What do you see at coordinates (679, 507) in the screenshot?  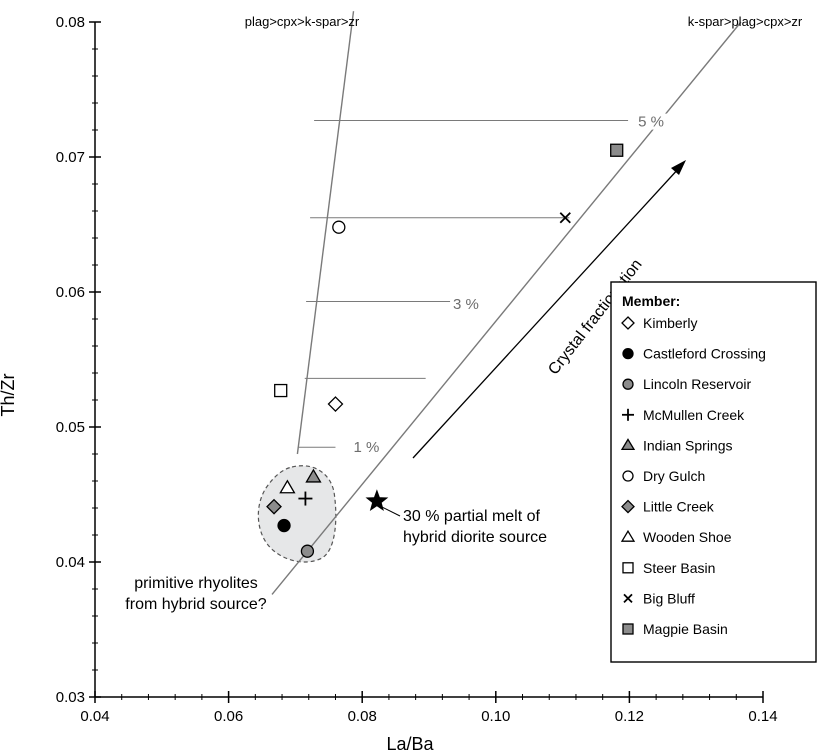 I see `legend-entry-label: Little Creek` at bounding box center [679, 507].